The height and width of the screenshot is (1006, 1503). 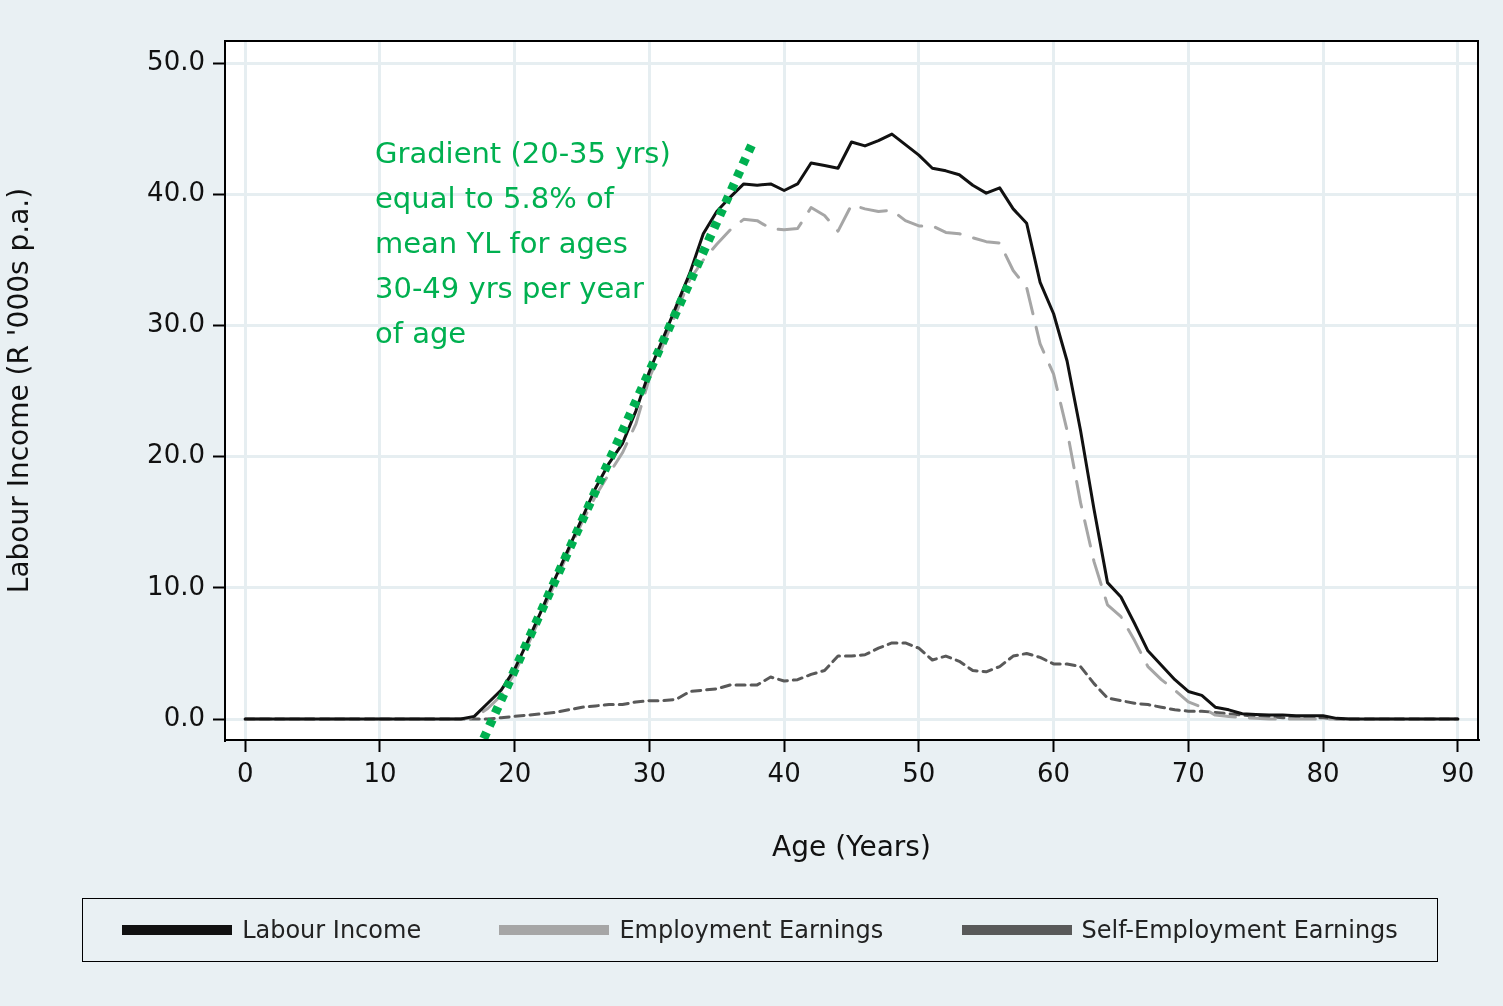 I want to click on x-tick-label: 90, so click(x=1458, y=773).